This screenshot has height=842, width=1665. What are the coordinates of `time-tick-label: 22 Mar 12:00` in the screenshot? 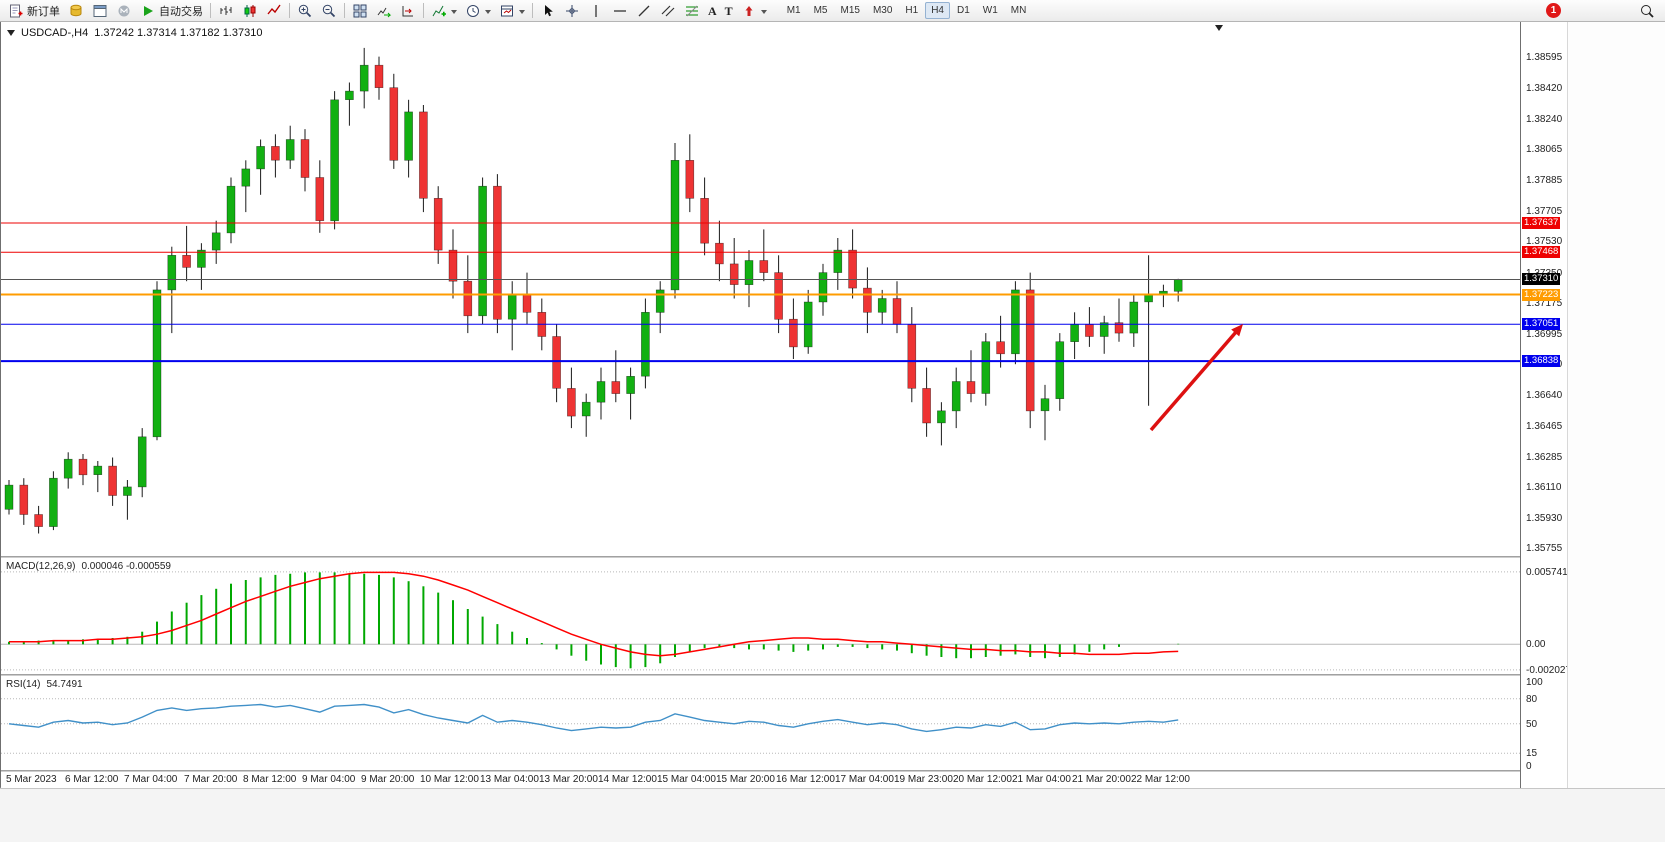 It's located at (1160, 779).